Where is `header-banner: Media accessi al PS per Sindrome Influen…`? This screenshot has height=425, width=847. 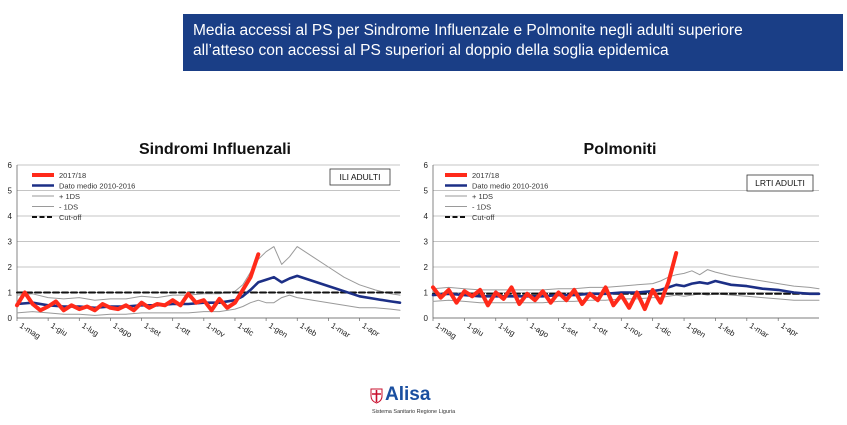 header-banner: Media accessi al PS per Sindrome Influen… is located at coordinates (513, 42).